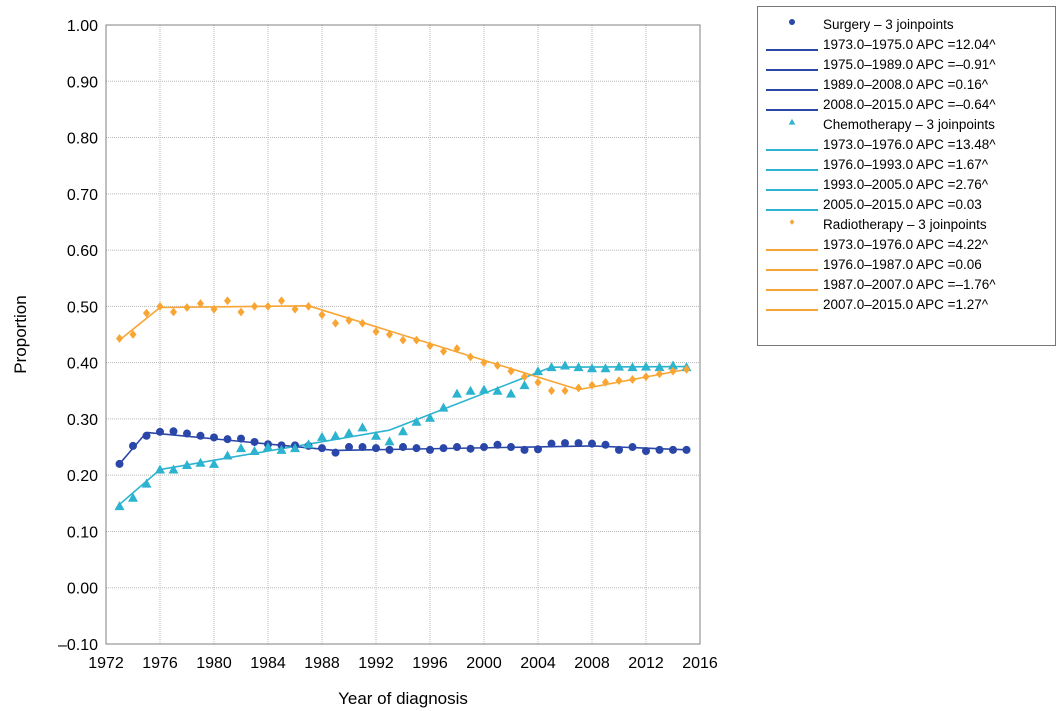  I want to click on legend-label: 2007.0–2015.0 APC =1.27^, so click(906, 304).